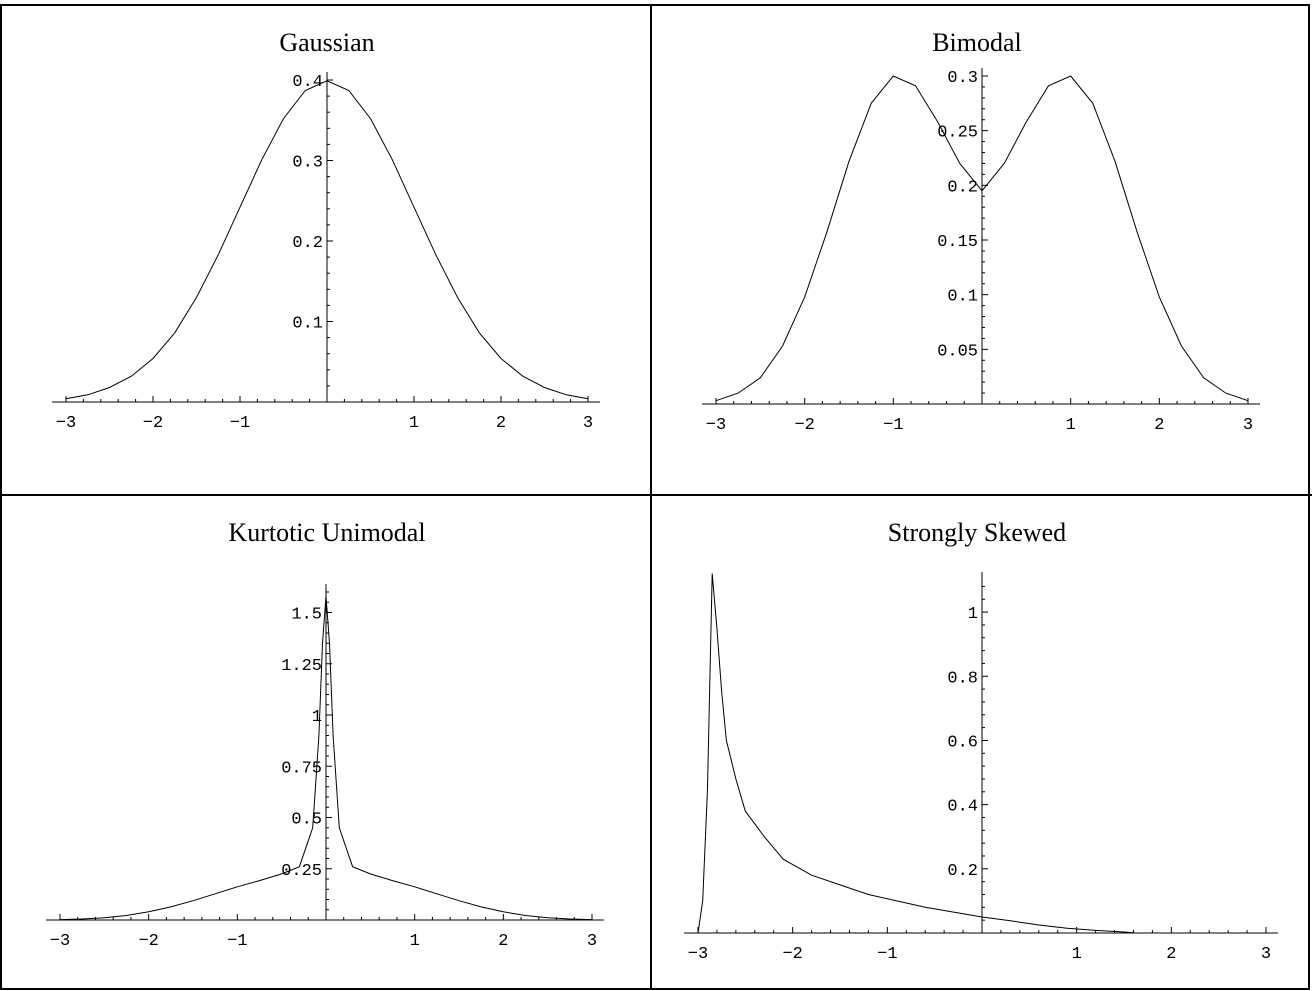 This screenshot has height=991, width=1312. I want to click on y-tick-label: 1.5, so click(306, 615).